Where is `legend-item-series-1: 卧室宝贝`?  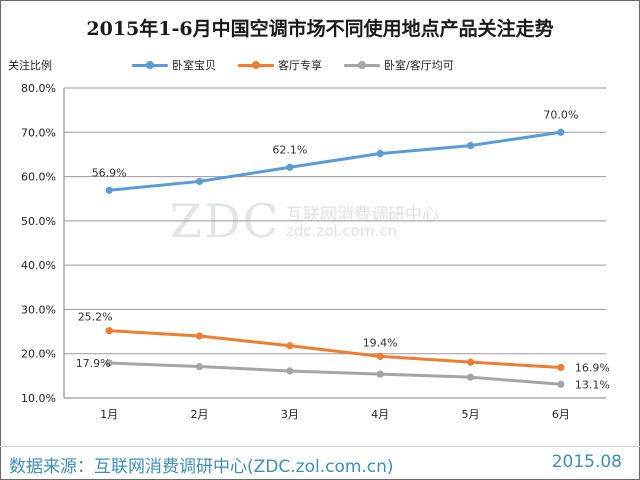 legend-item-series-1: 卧室宝贝 is located at coordinates (174, 65).